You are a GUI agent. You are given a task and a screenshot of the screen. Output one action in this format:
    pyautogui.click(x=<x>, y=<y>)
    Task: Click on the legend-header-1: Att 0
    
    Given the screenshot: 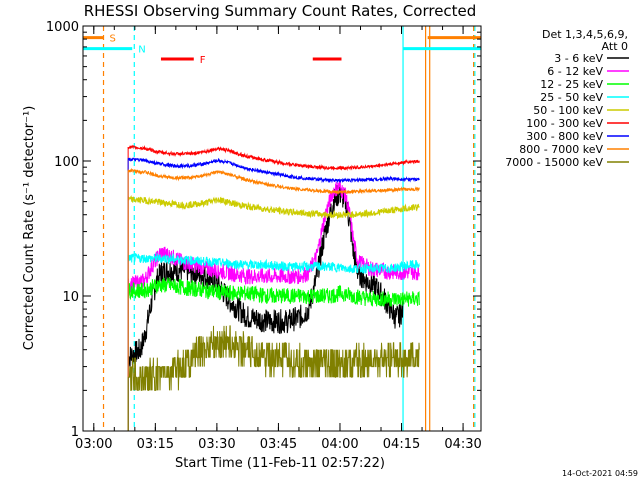 What is the action you would take?
    pyautogui.click(x=615, y=46)
    